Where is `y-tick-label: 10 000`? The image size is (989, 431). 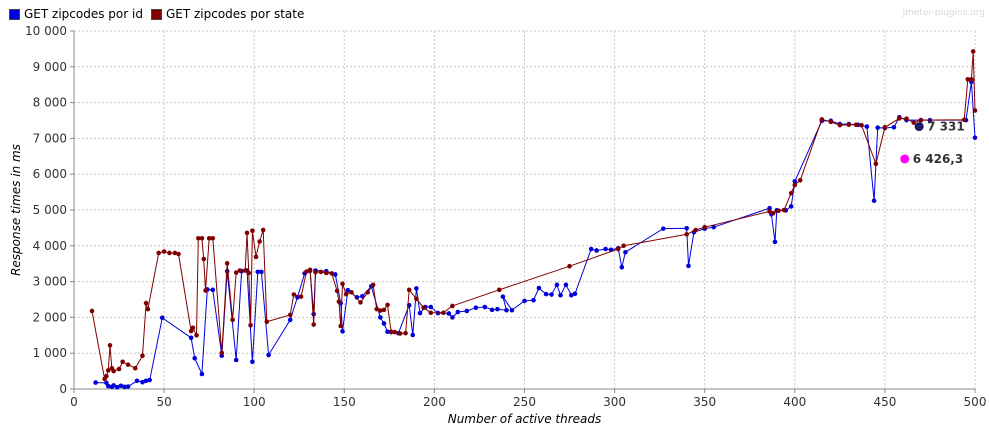
y-tick-label: 10 000 is located at coordinates (46, 31).